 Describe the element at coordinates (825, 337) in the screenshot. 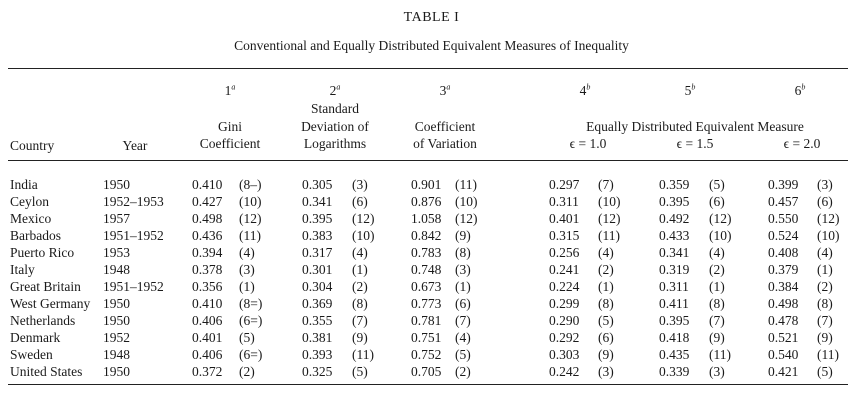

I see `cell-eps2-rank: (9)` at that location.